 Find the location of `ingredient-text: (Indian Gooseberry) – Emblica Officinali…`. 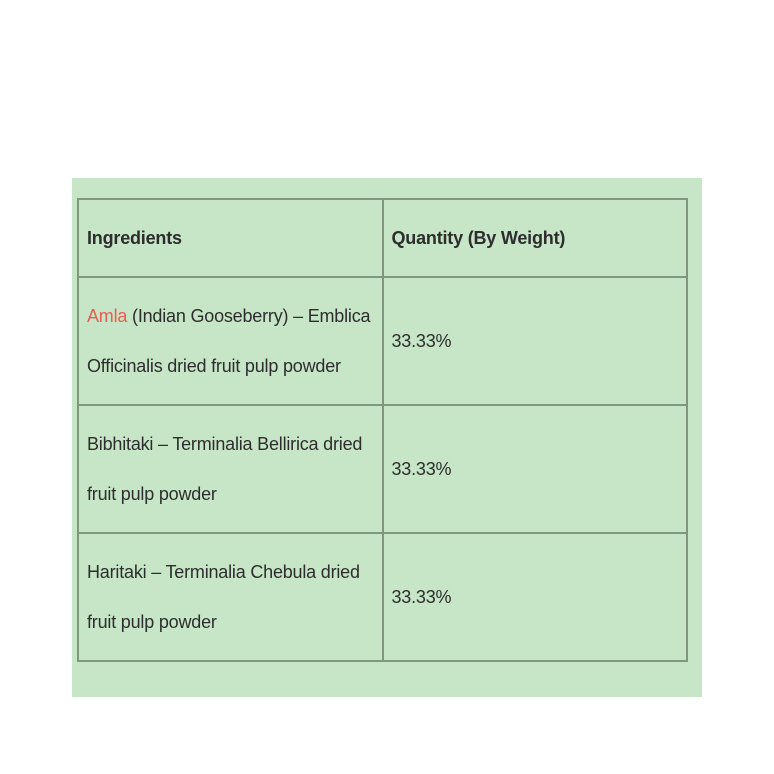

ingredient-text: (Indian Gooseberry) – Emblica Officinali… is located at coordinates (229, 341).